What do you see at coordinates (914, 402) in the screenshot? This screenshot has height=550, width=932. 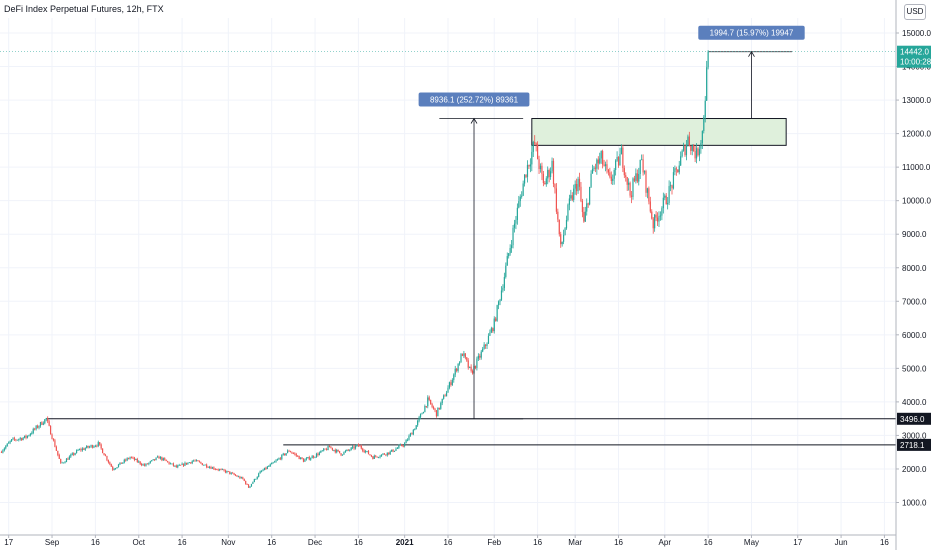 I see `y-axis-tick-label: 4000.0` at bounding box center [914, 402].